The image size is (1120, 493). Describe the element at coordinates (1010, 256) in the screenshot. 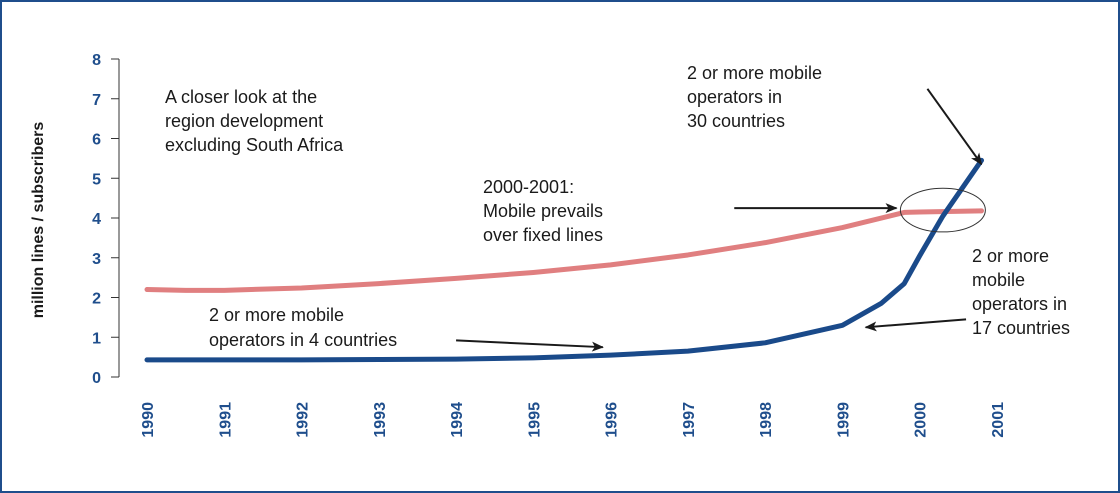

I see `annotation-line: 2 or more` at that location.